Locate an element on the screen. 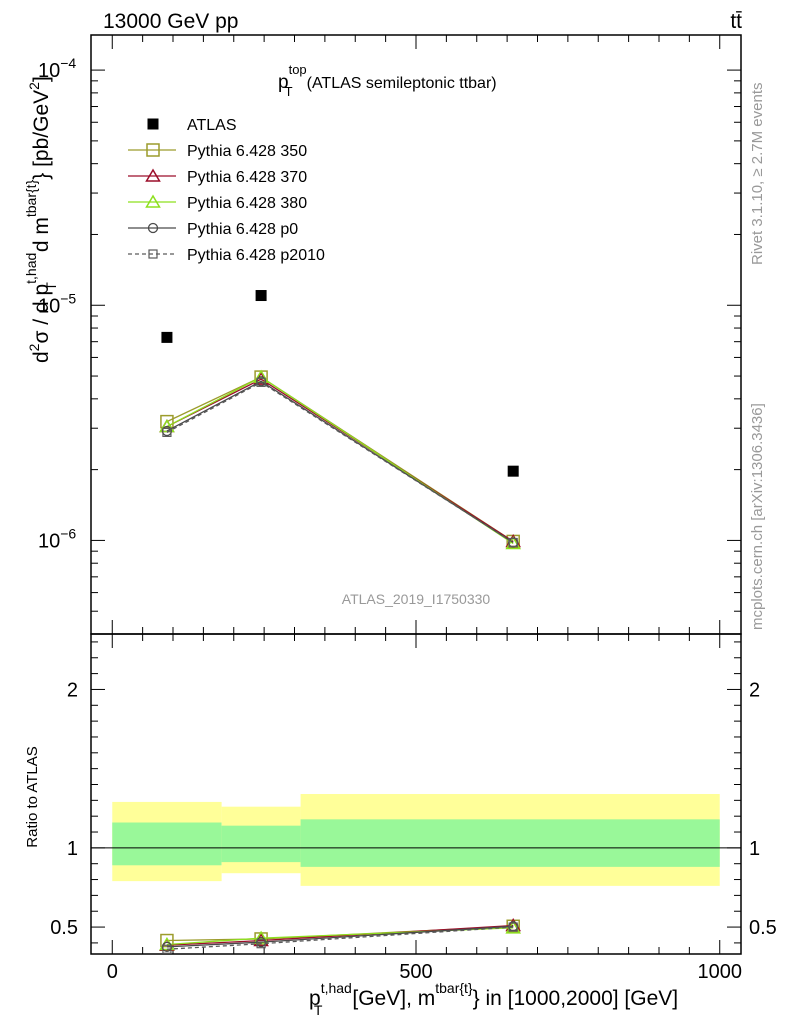  main-tick-label: 10⁻⁵ is located at coordinates (57, 303).